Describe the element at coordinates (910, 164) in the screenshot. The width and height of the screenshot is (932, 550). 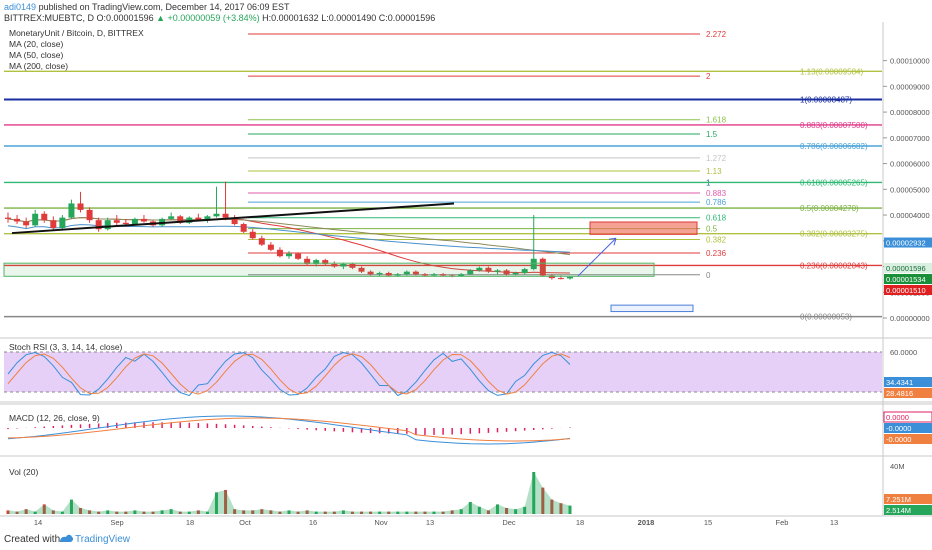
I see `price-tick-4: 0.00006000` at that location.